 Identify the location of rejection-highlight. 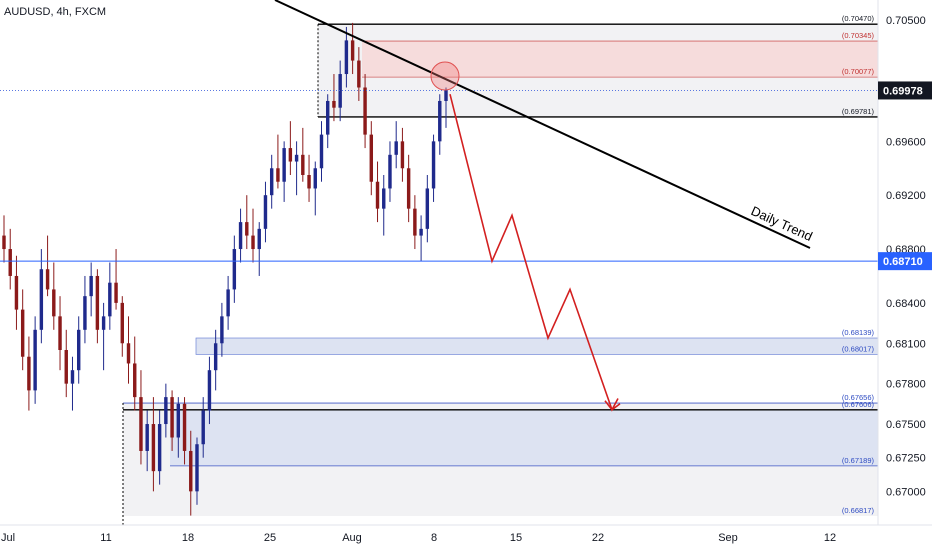
(445, 76).